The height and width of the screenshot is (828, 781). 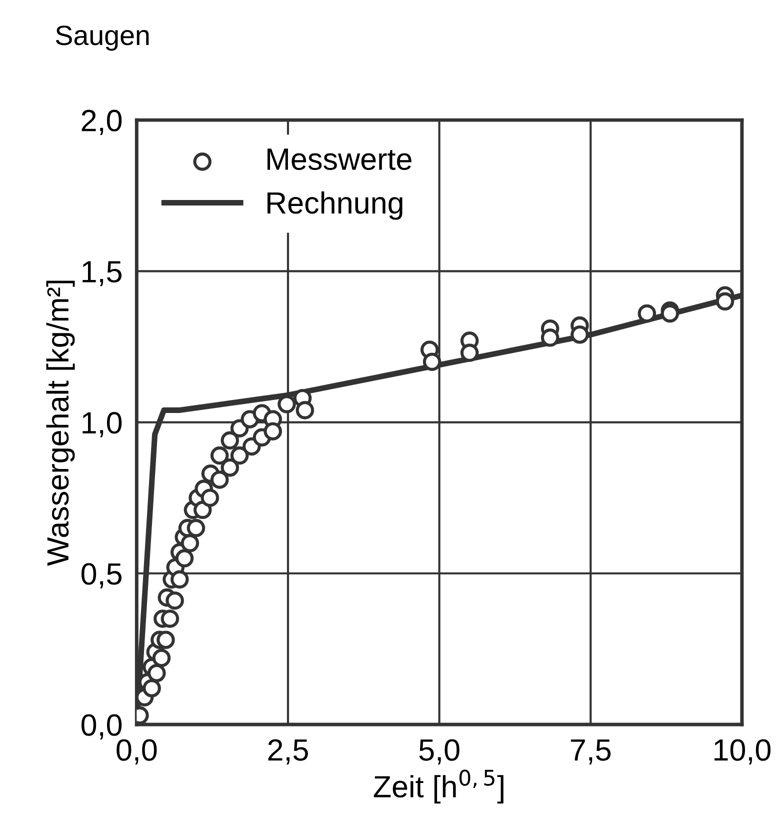 I want to click on legend-label: Rechnung, so click(x=335, y=205).